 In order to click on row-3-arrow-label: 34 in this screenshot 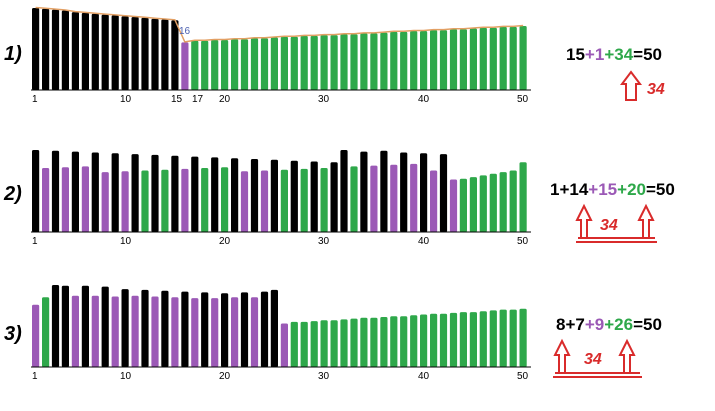, I will do `click(593, 359)`.